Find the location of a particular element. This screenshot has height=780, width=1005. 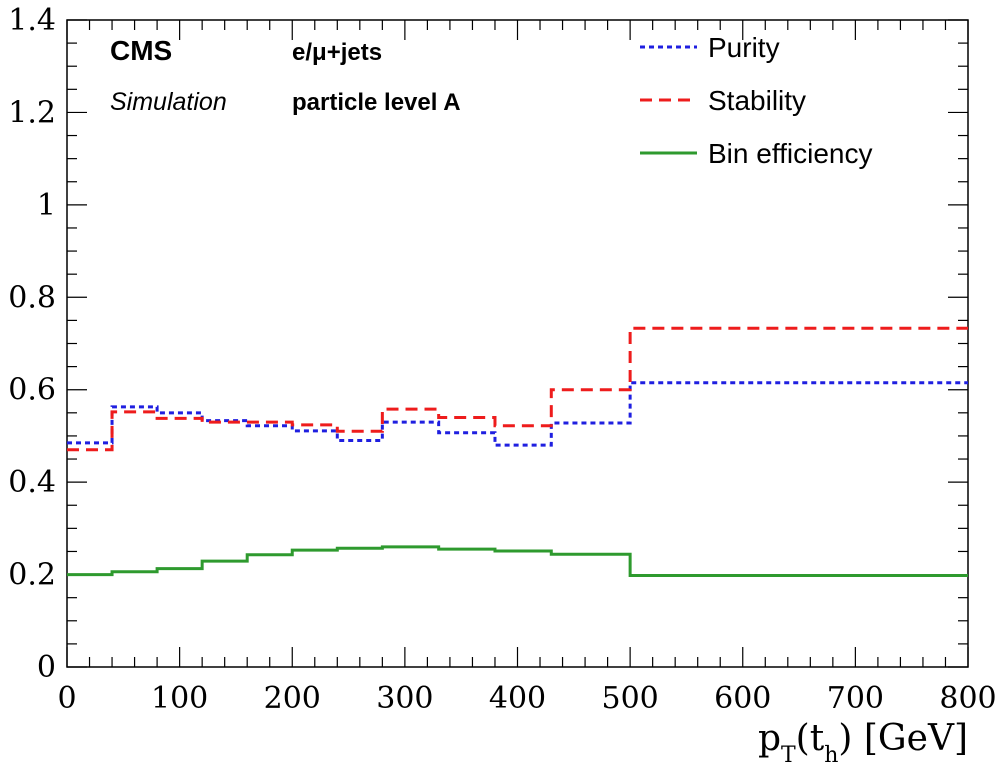

cms-label: CMS is located at coordinates (141, 50).